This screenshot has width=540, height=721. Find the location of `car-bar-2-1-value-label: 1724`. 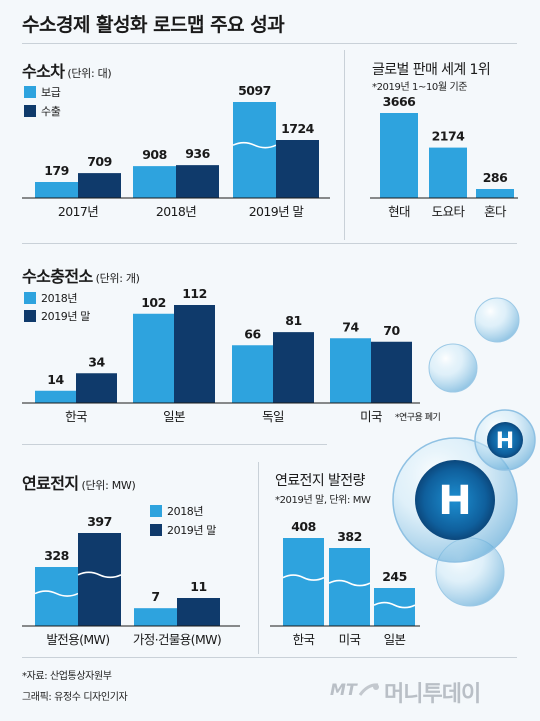

car-bar-2-1-value-label: 1724 is located at coordinates (298, 128).